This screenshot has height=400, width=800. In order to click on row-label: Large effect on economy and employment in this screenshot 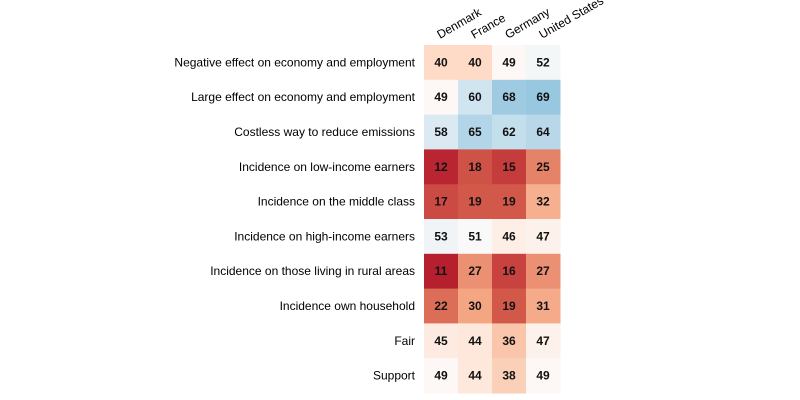, I will do `click(303, 97)`.